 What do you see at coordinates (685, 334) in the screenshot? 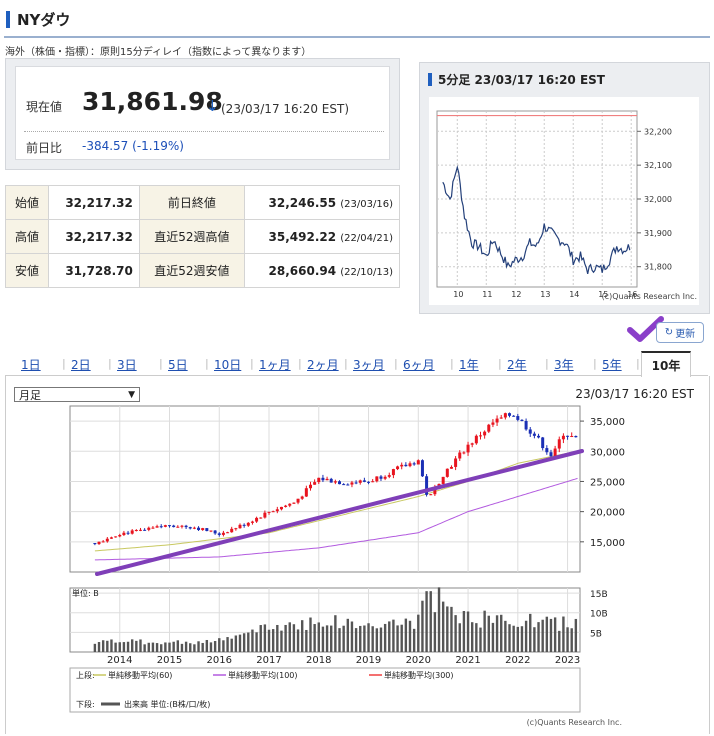
I see `refresh-label: 更新` at bounding box center [685, 334].